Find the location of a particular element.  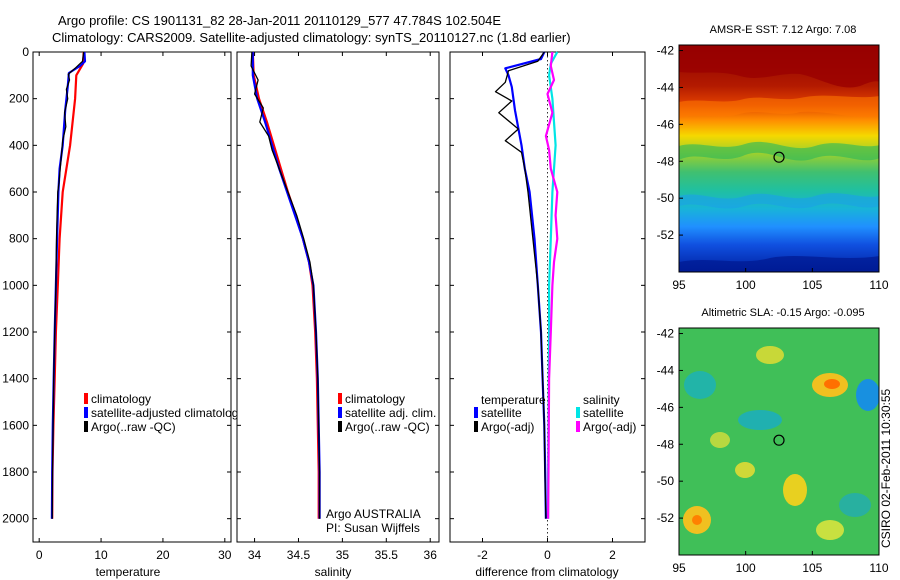

y-tick-label: 600 is located at coordinates (19, 192).